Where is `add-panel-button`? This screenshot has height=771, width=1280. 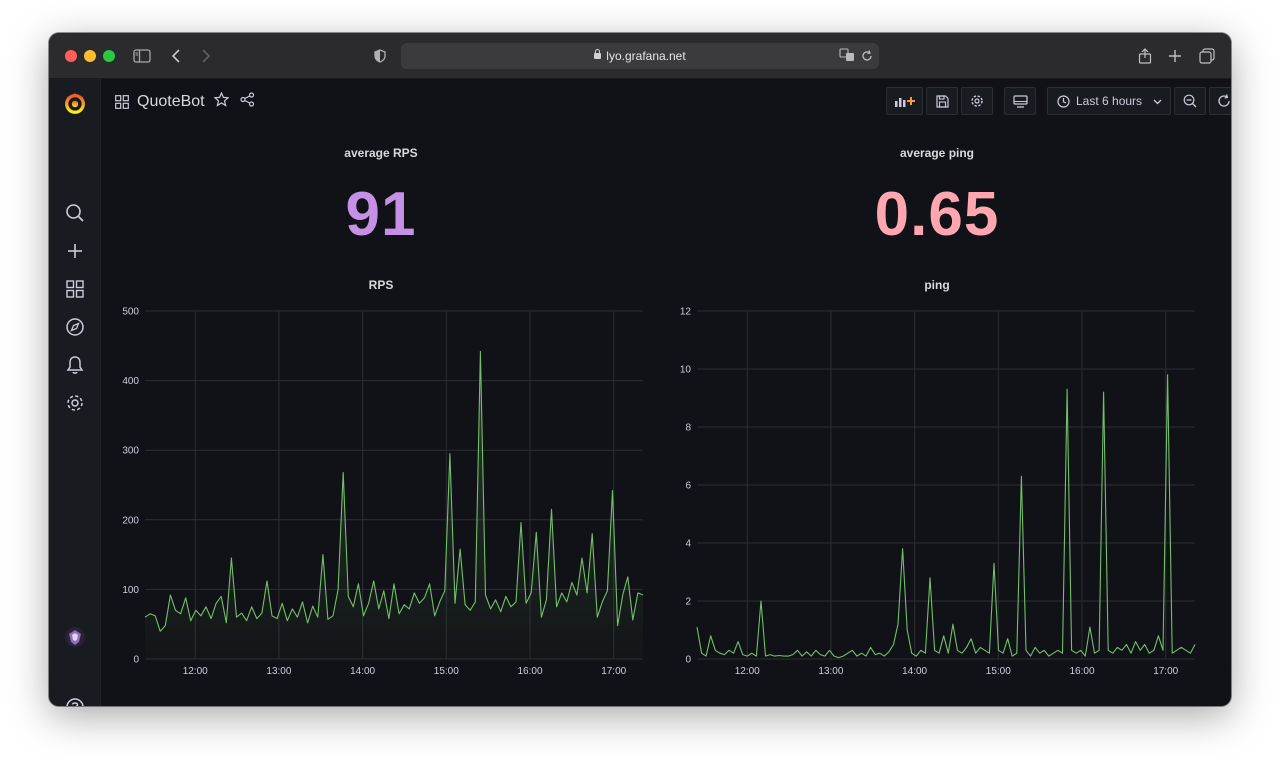
add-panel-button is located at coordinates (904, 101).